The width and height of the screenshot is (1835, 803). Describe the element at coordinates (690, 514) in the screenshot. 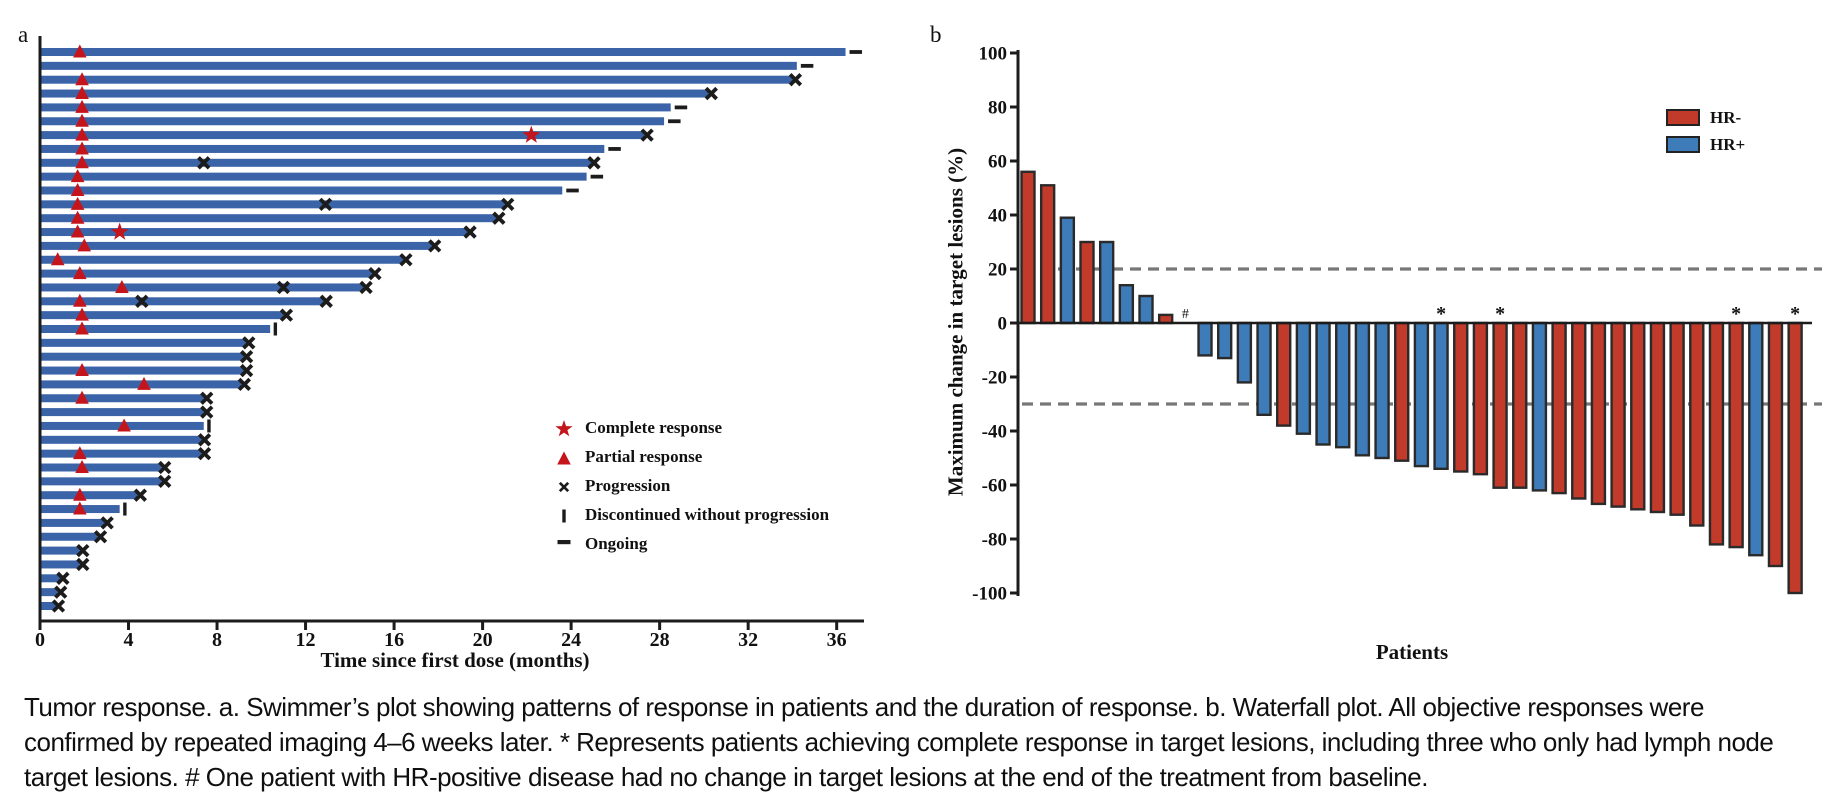

I see `swimmer-legend-item: Discontinued without progression` at that location.